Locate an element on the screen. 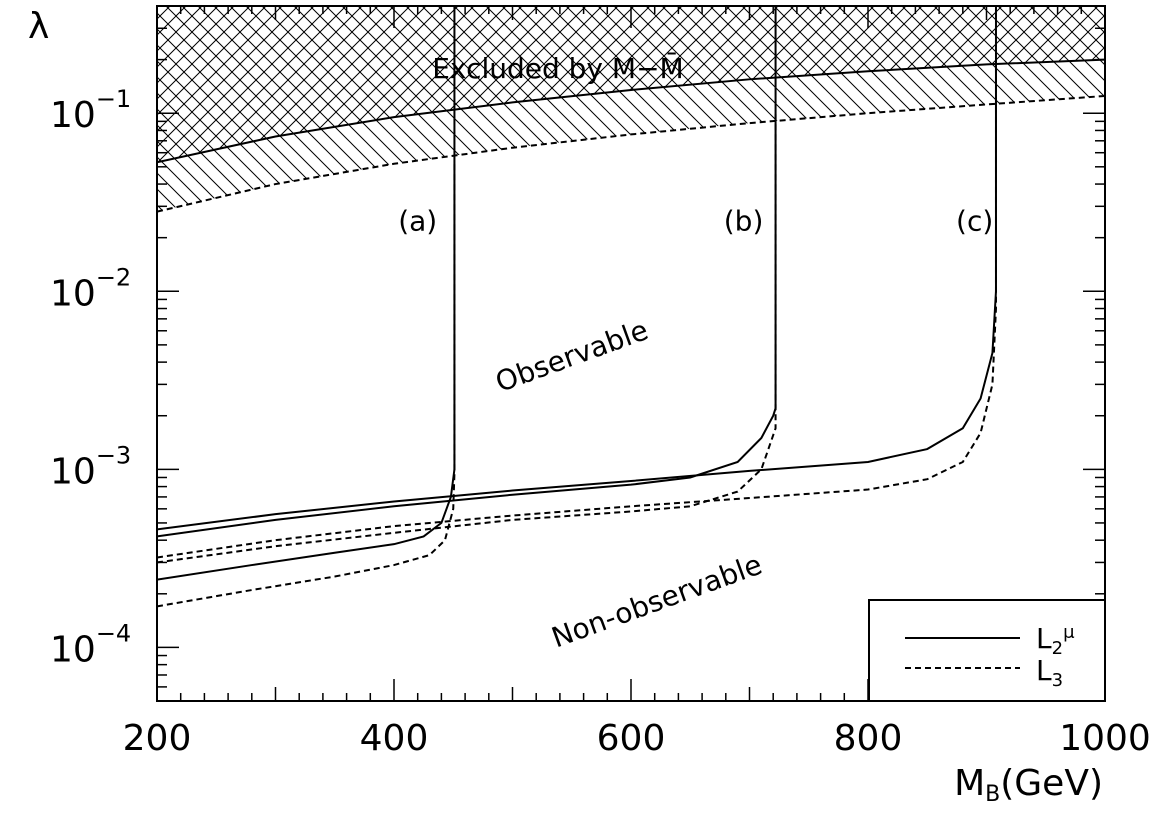  x-tick-label: 1000 is located at coordinates (1105, 738).